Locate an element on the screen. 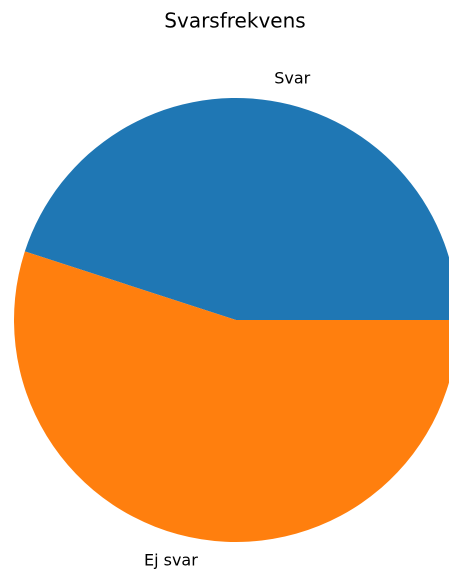  slice-label: Ej svar is located at coordinates (171, 560).